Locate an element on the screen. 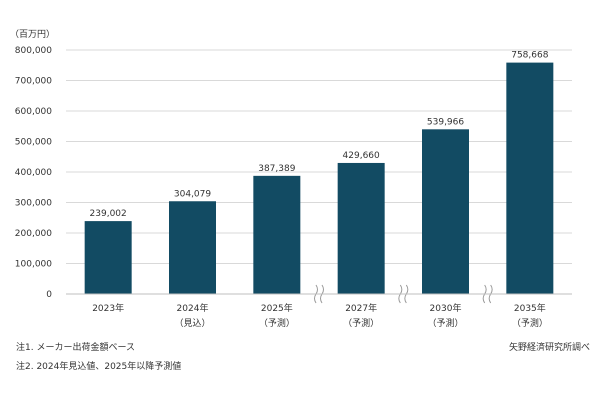  y-tick-label: 400,000 is located at coordinates (33, 173).